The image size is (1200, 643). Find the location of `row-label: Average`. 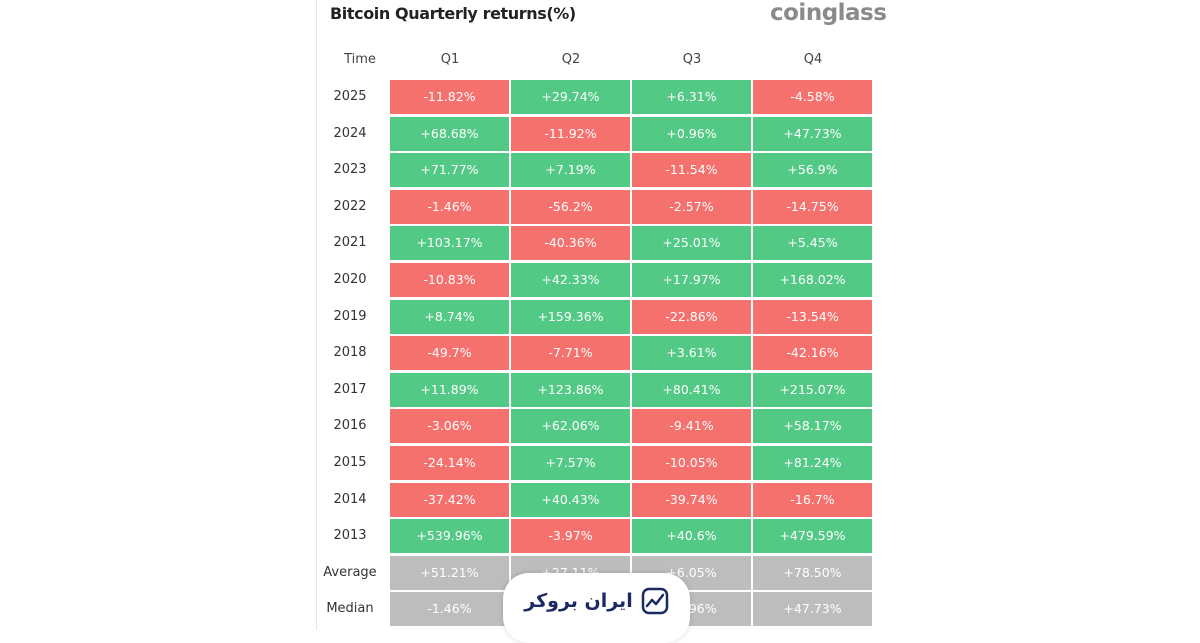

row-label: Average is located at coordinates (350, 572).